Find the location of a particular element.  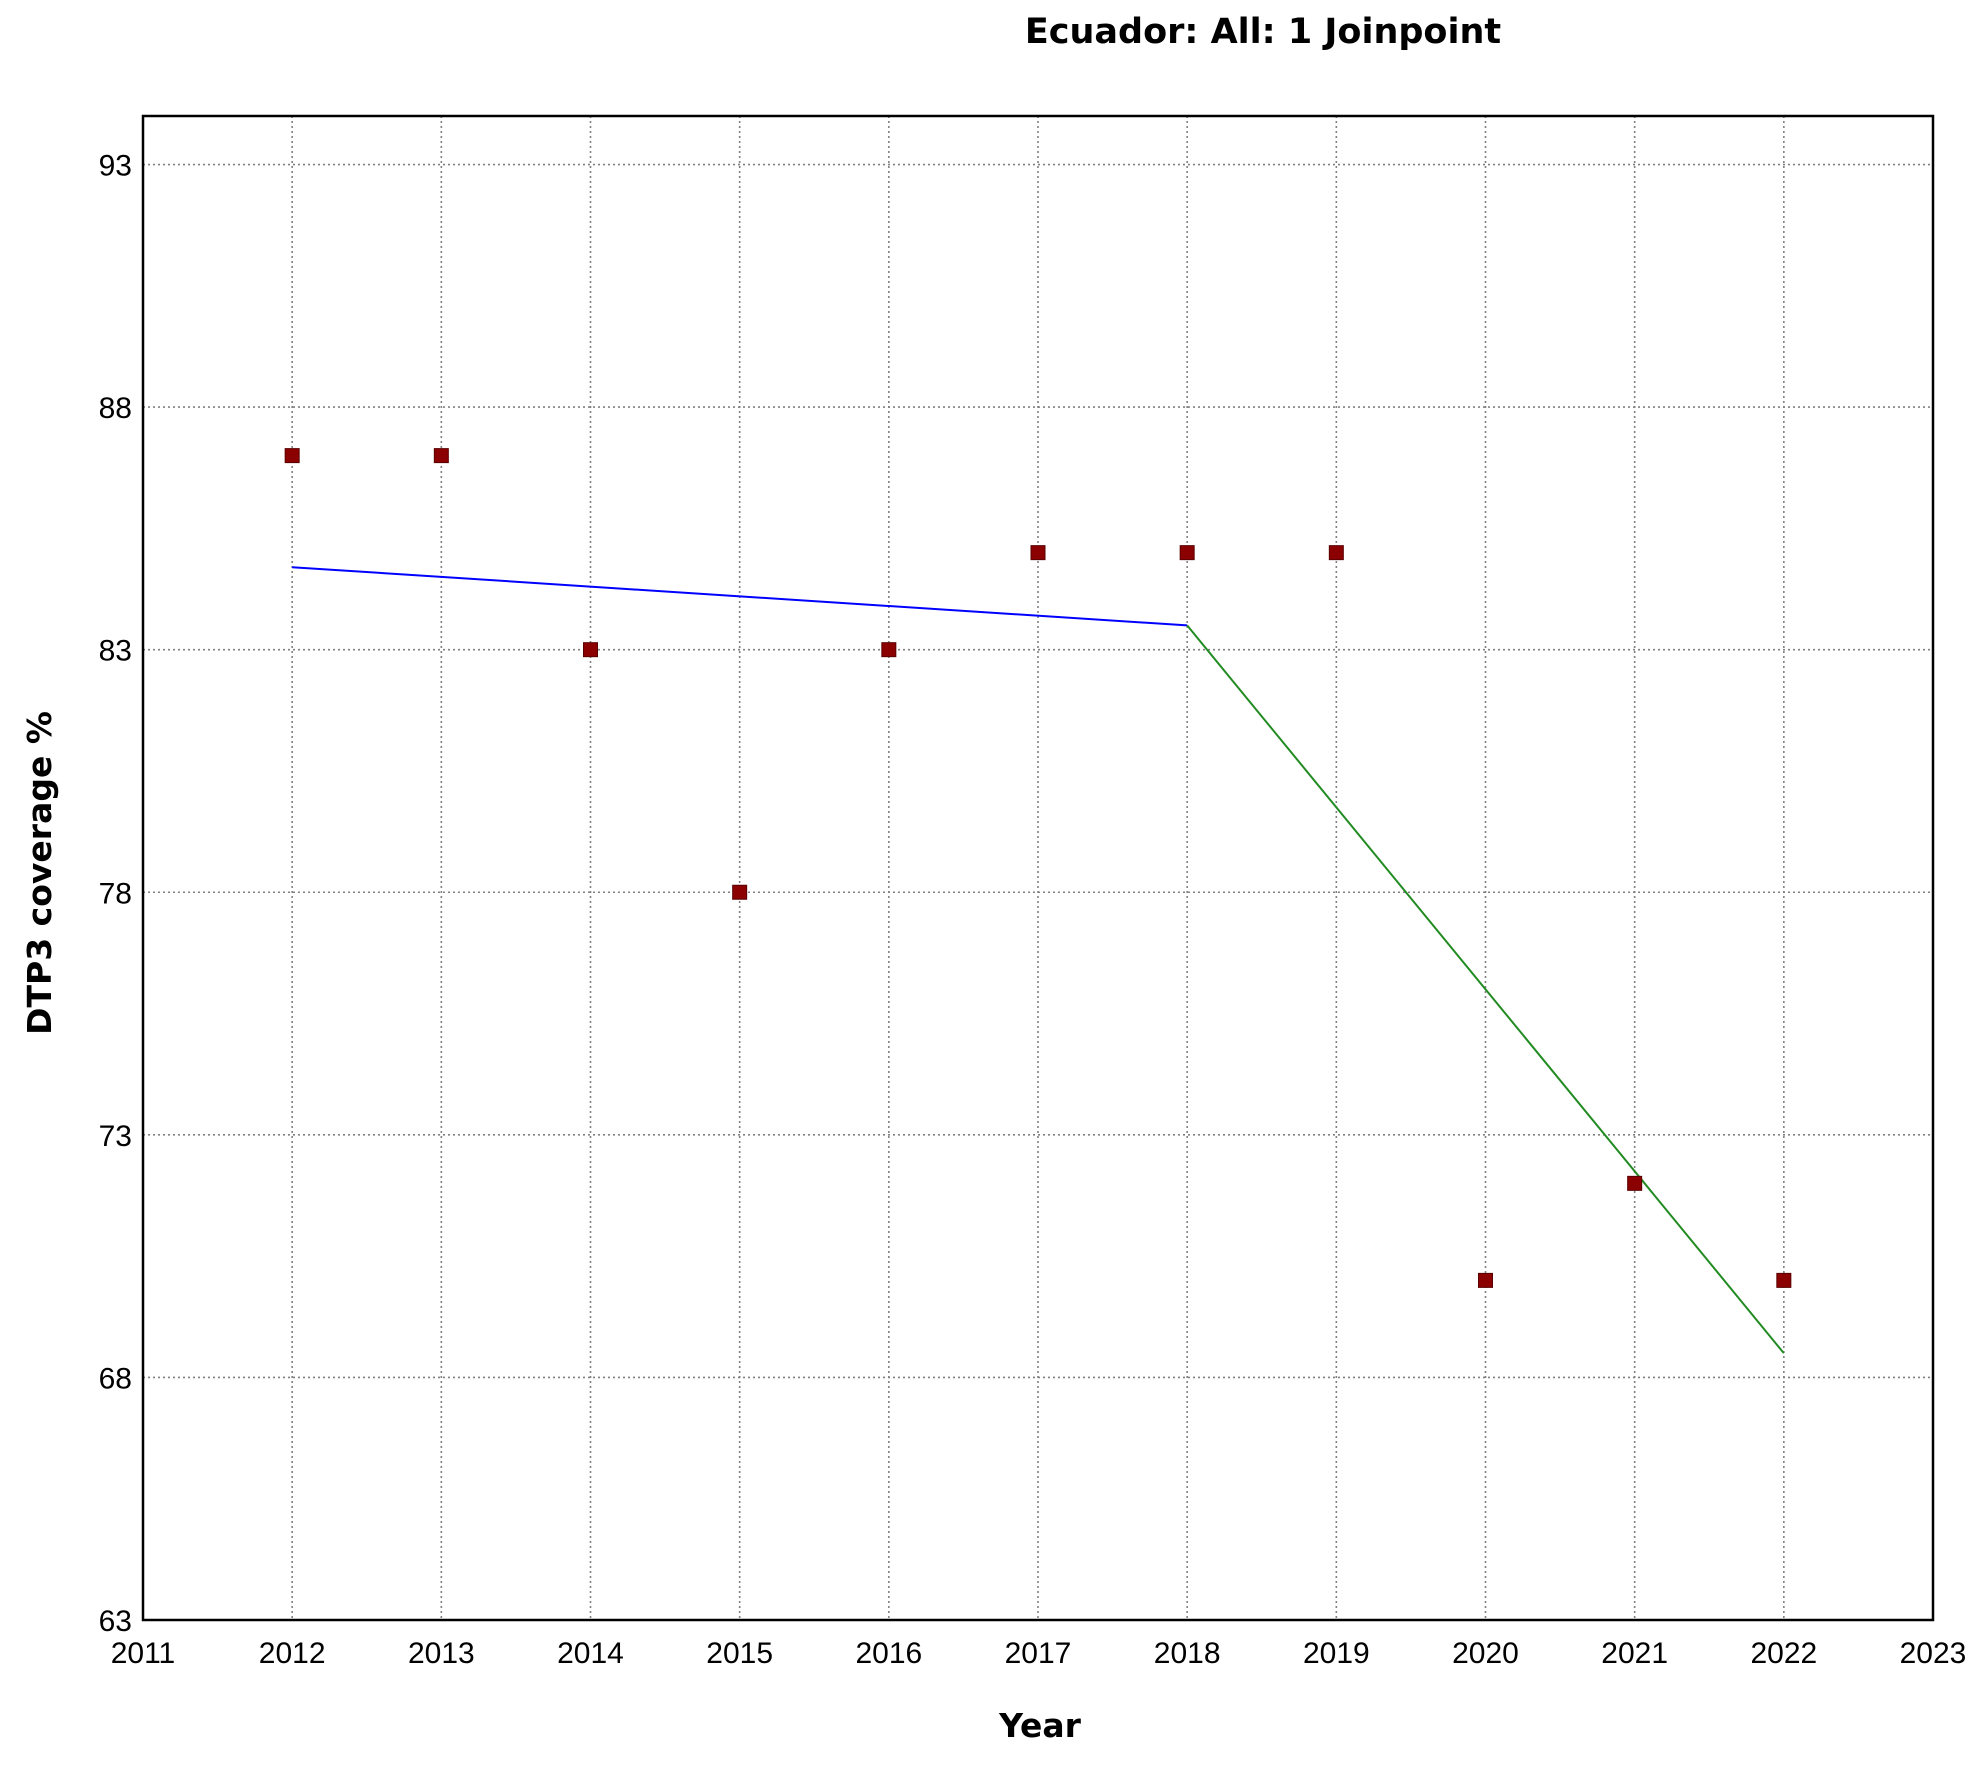

x-tick-label: 2012 is located at coordinates (292, 1653).